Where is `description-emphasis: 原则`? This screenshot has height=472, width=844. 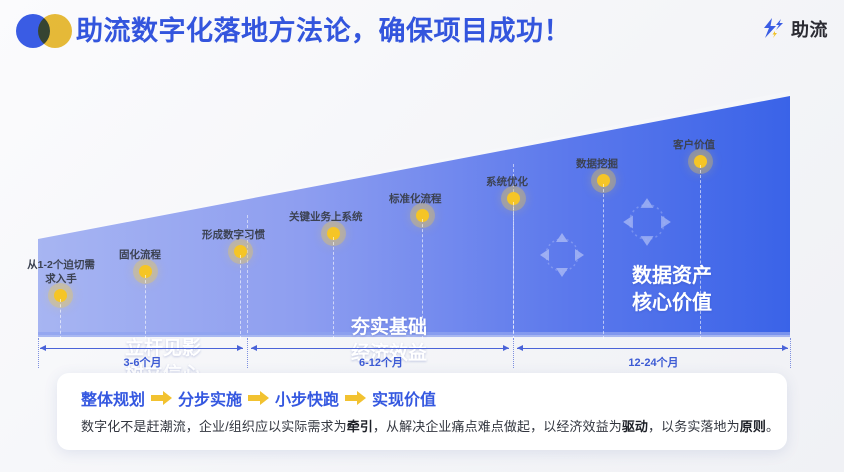
description-emphasis: 原则 is located at coordinates (752, 426).